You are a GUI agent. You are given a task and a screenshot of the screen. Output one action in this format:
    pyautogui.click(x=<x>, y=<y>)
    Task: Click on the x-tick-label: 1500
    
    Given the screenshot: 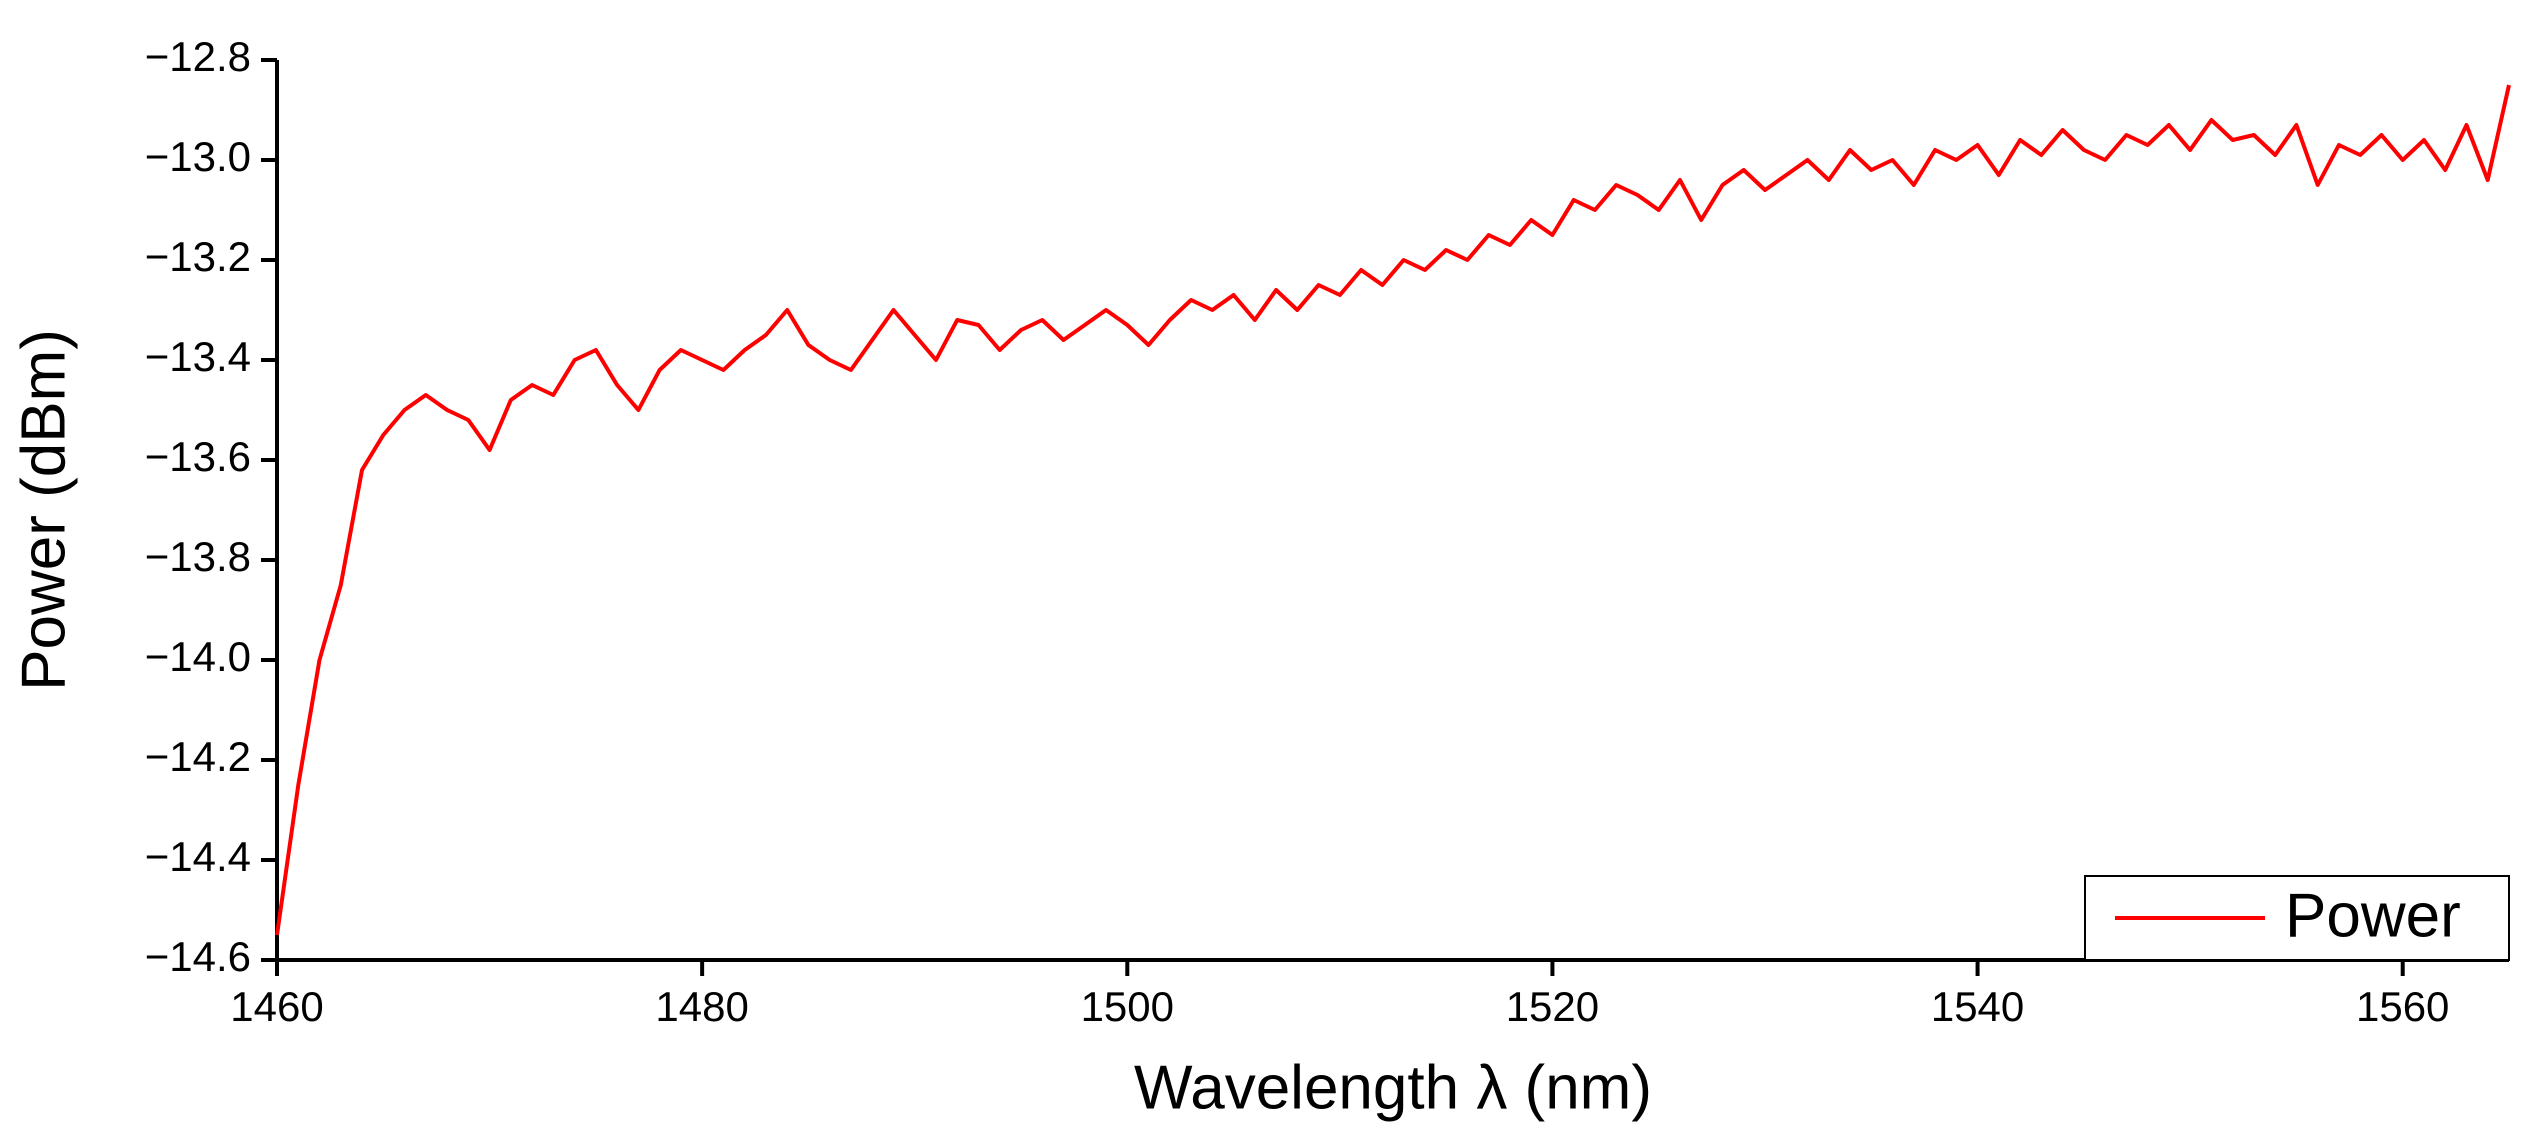 What is the action you would take?
    pyautogui.click(x=1127, y=1006)
    